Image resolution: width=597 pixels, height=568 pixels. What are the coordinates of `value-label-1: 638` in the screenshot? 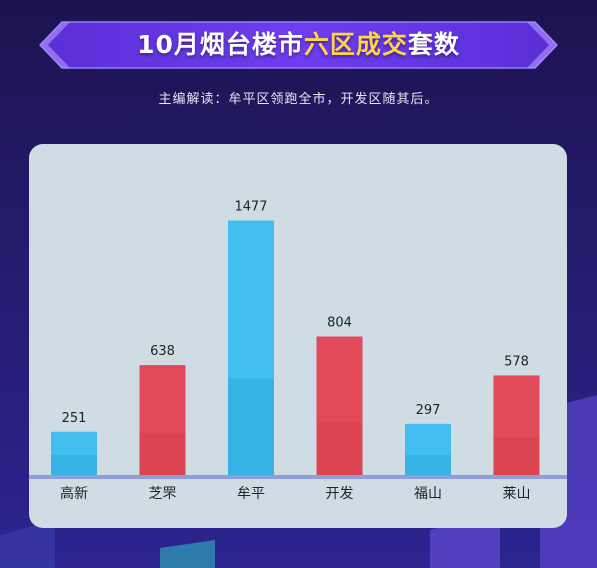 It's located at (162, 351).